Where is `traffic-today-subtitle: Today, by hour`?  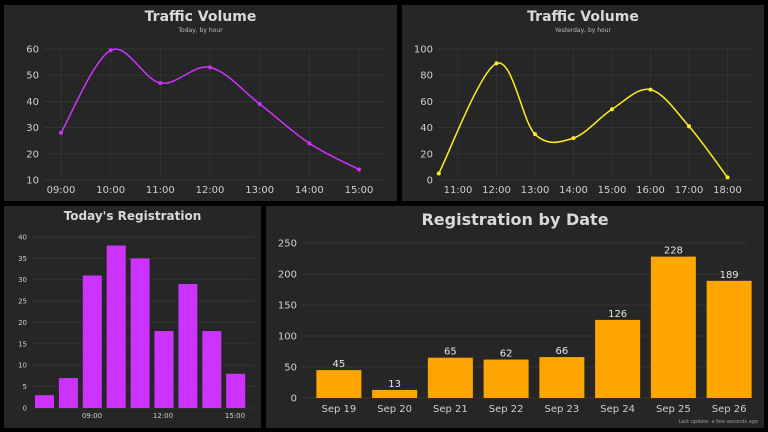 traffic-today-subtitle: Today, by hour is located at coordinates (200, 30).